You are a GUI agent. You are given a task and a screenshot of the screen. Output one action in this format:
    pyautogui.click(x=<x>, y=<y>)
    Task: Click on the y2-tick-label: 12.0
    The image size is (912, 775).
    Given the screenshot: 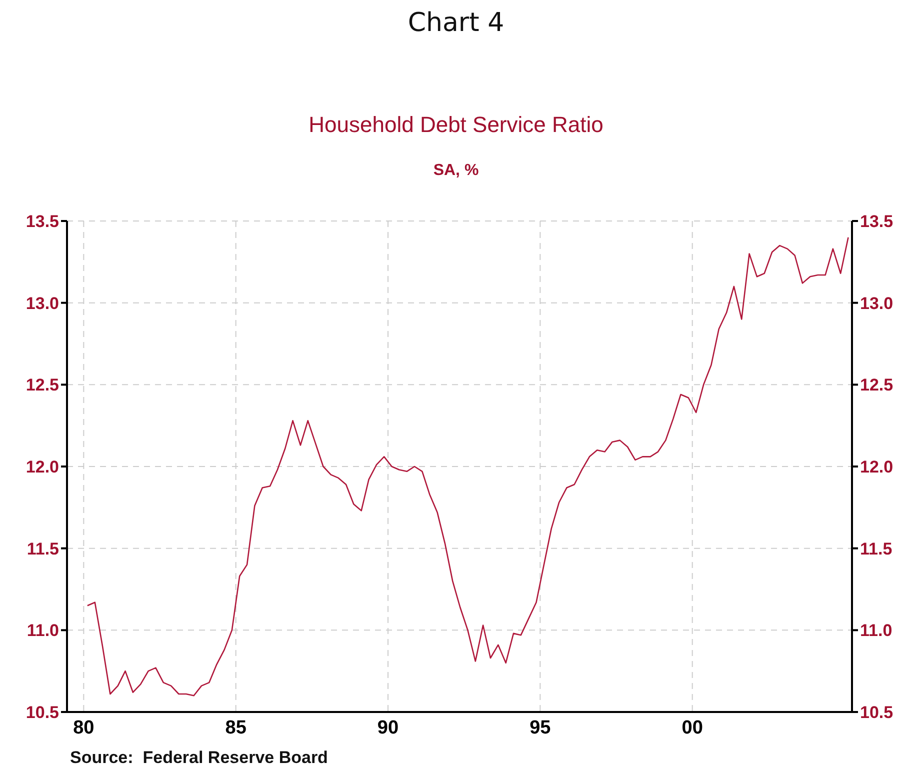 What is the action you would take?
    pyautogui.click(x=877, y=467)
    